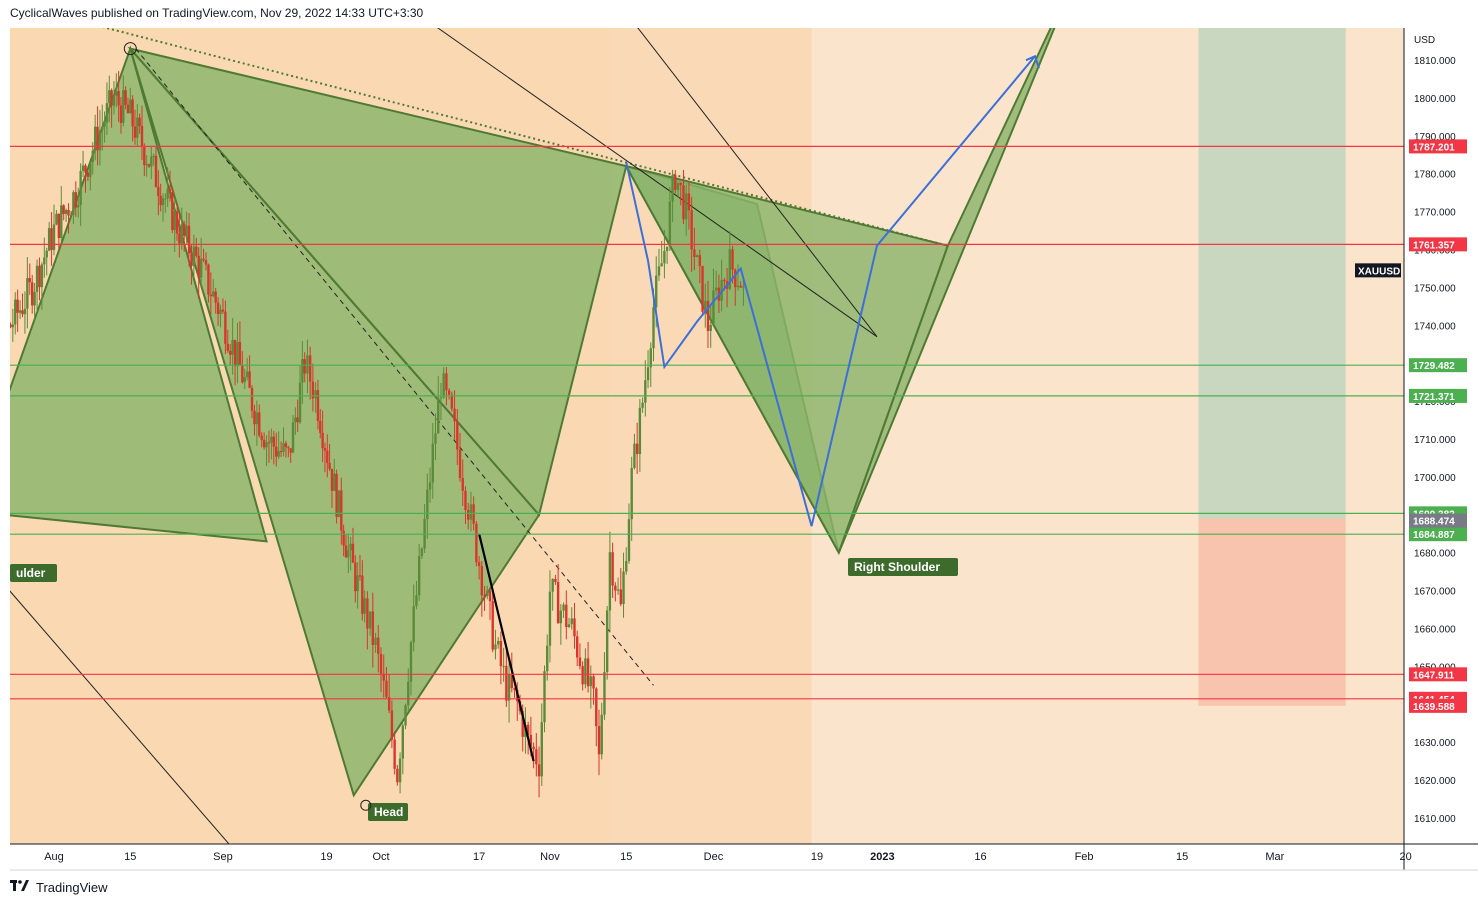 The width and height of the screenshot is (1478, 907). Describe the element at coordinates (1084, 857) in the screenshot. I see `x-tick-label: Feb` at that location.